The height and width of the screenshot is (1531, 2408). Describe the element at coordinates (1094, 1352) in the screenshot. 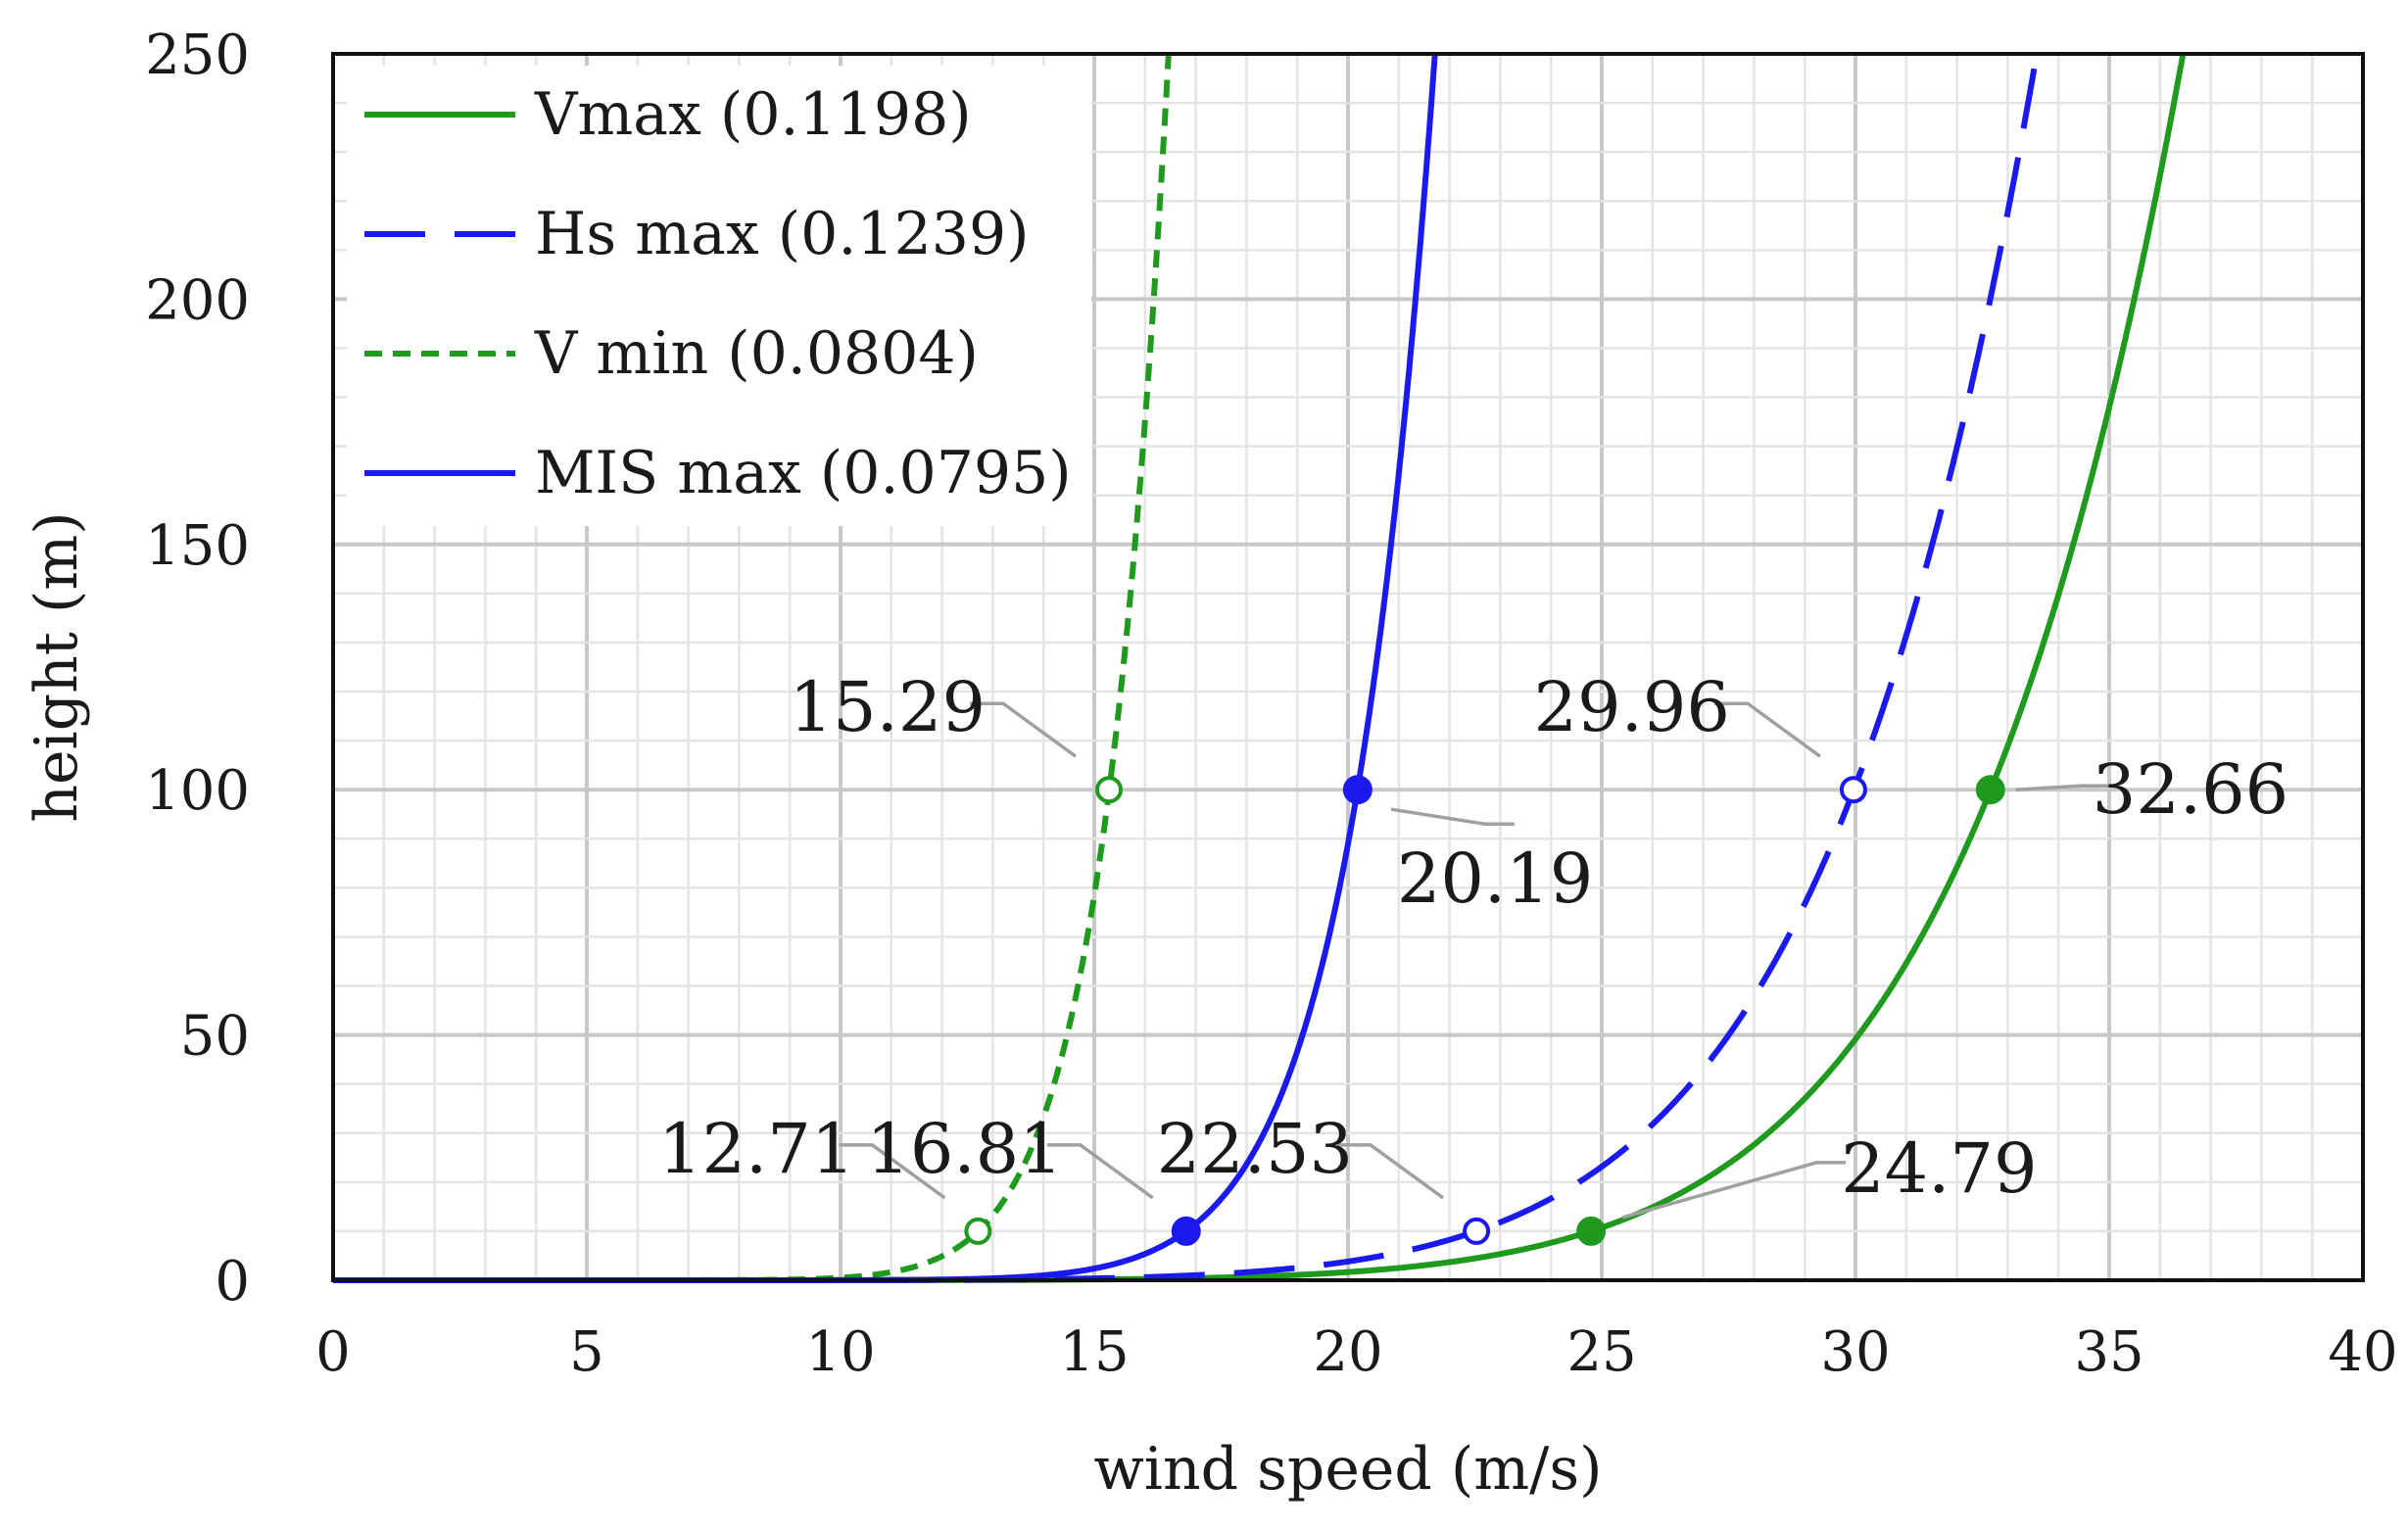

I see `x-tick-label: 15` at that location.